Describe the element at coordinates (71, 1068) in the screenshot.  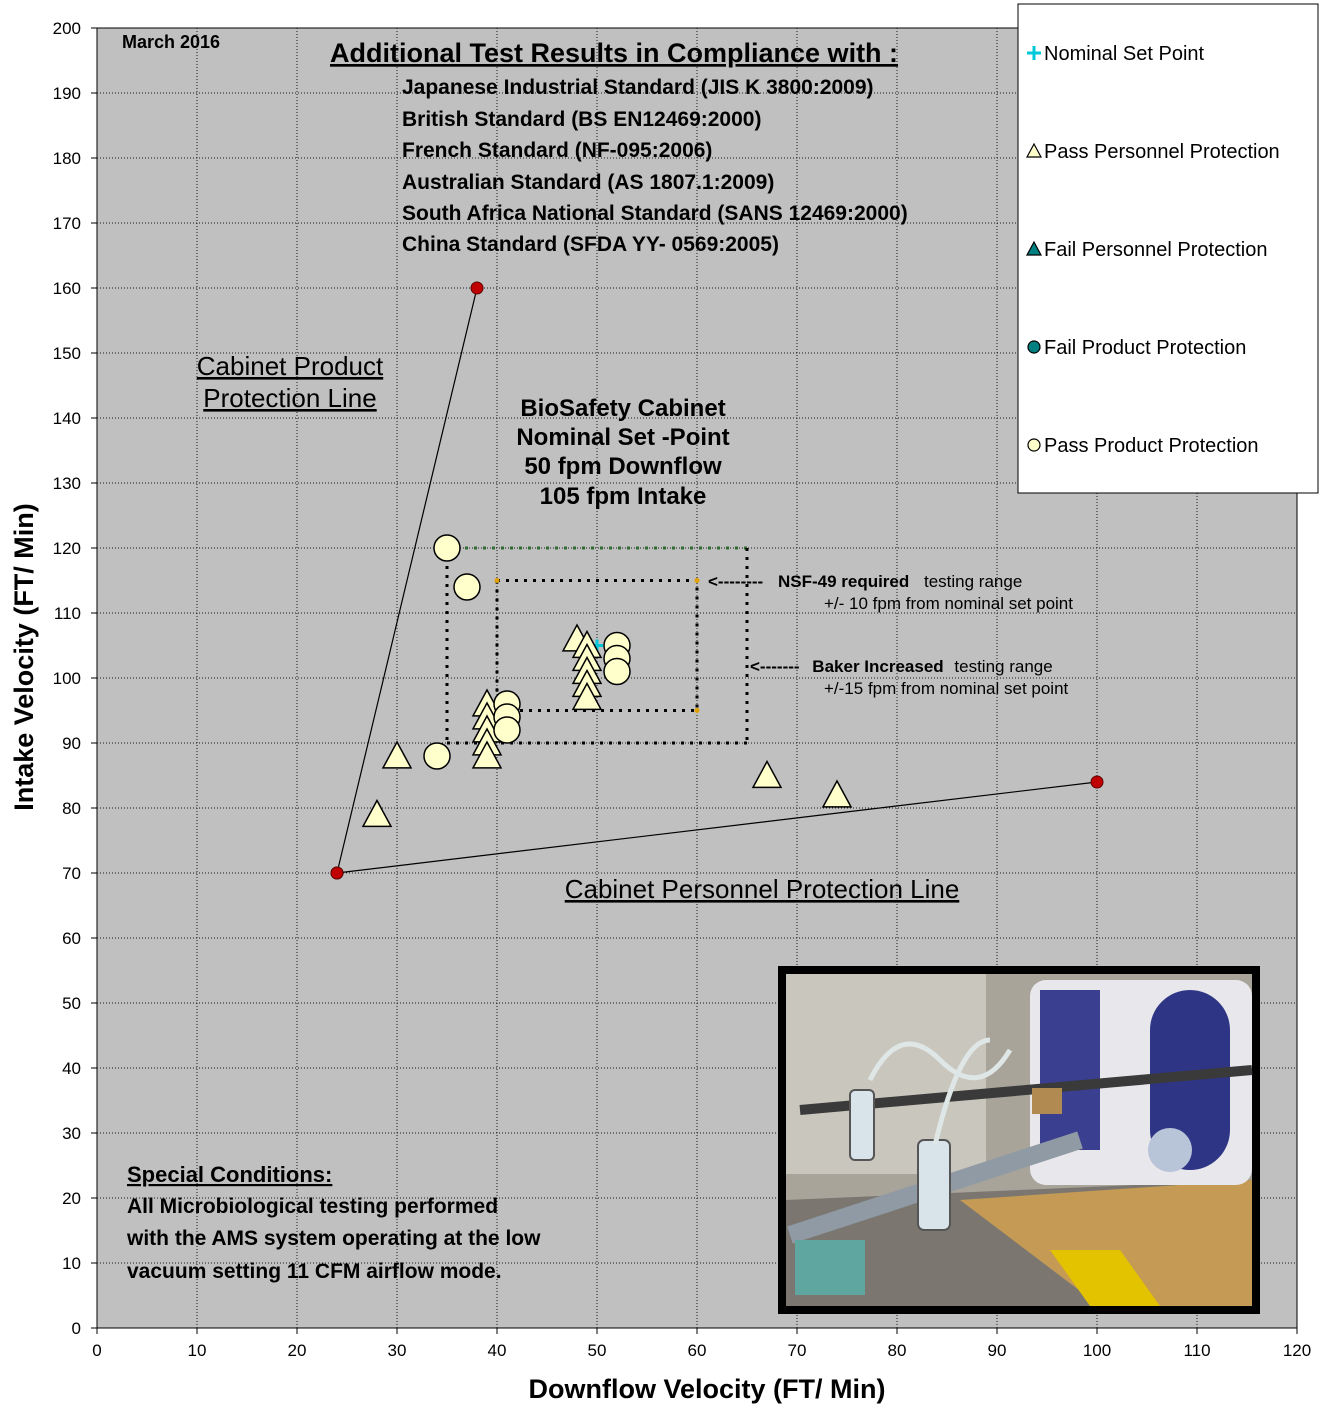
I see `y-tick-label: 40` at that location.